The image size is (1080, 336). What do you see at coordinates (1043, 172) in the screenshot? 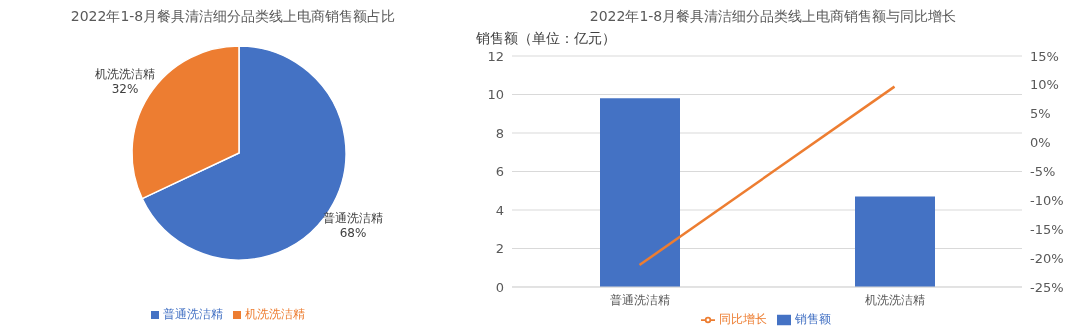
I see `y2-tick-label: -5%` at bounding box center [1043, 172].